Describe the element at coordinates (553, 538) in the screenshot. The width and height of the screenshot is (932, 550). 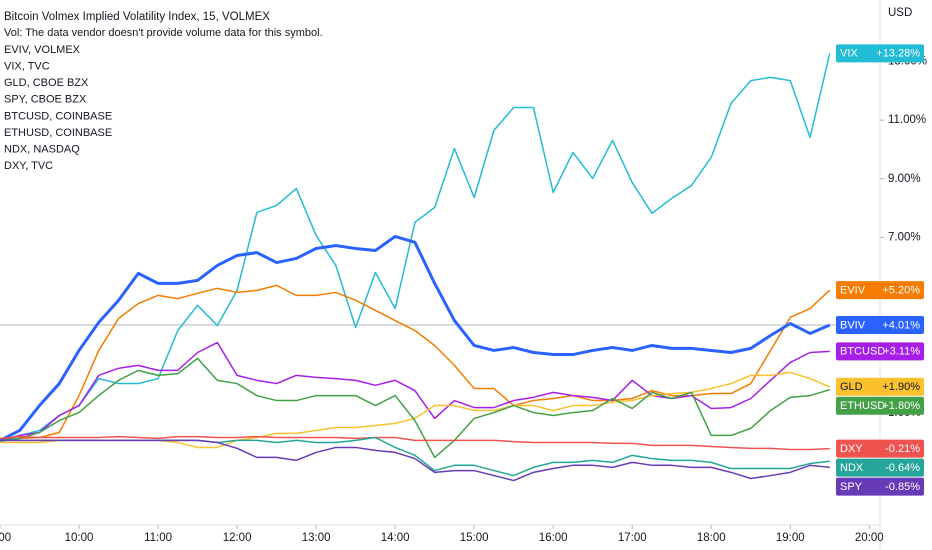
I see `x-tick-label: 16:00` at that location.